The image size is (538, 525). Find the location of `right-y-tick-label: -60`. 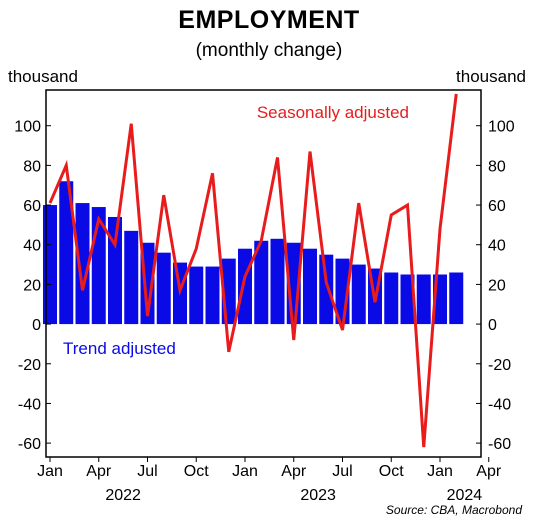

right-y-tick-label: -60 is located at coordinates (499, 444).